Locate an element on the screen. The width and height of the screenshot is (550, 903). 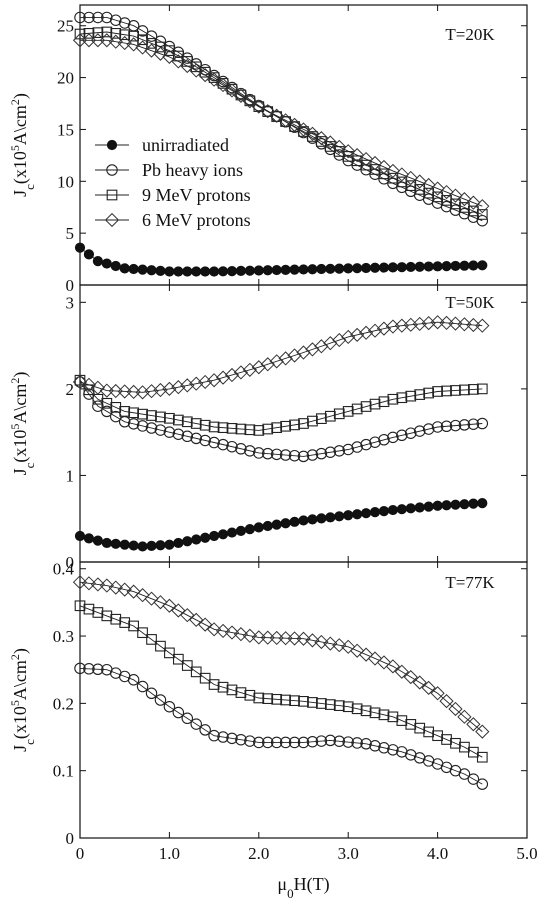
series-markers is located at coordinates (281, 419).